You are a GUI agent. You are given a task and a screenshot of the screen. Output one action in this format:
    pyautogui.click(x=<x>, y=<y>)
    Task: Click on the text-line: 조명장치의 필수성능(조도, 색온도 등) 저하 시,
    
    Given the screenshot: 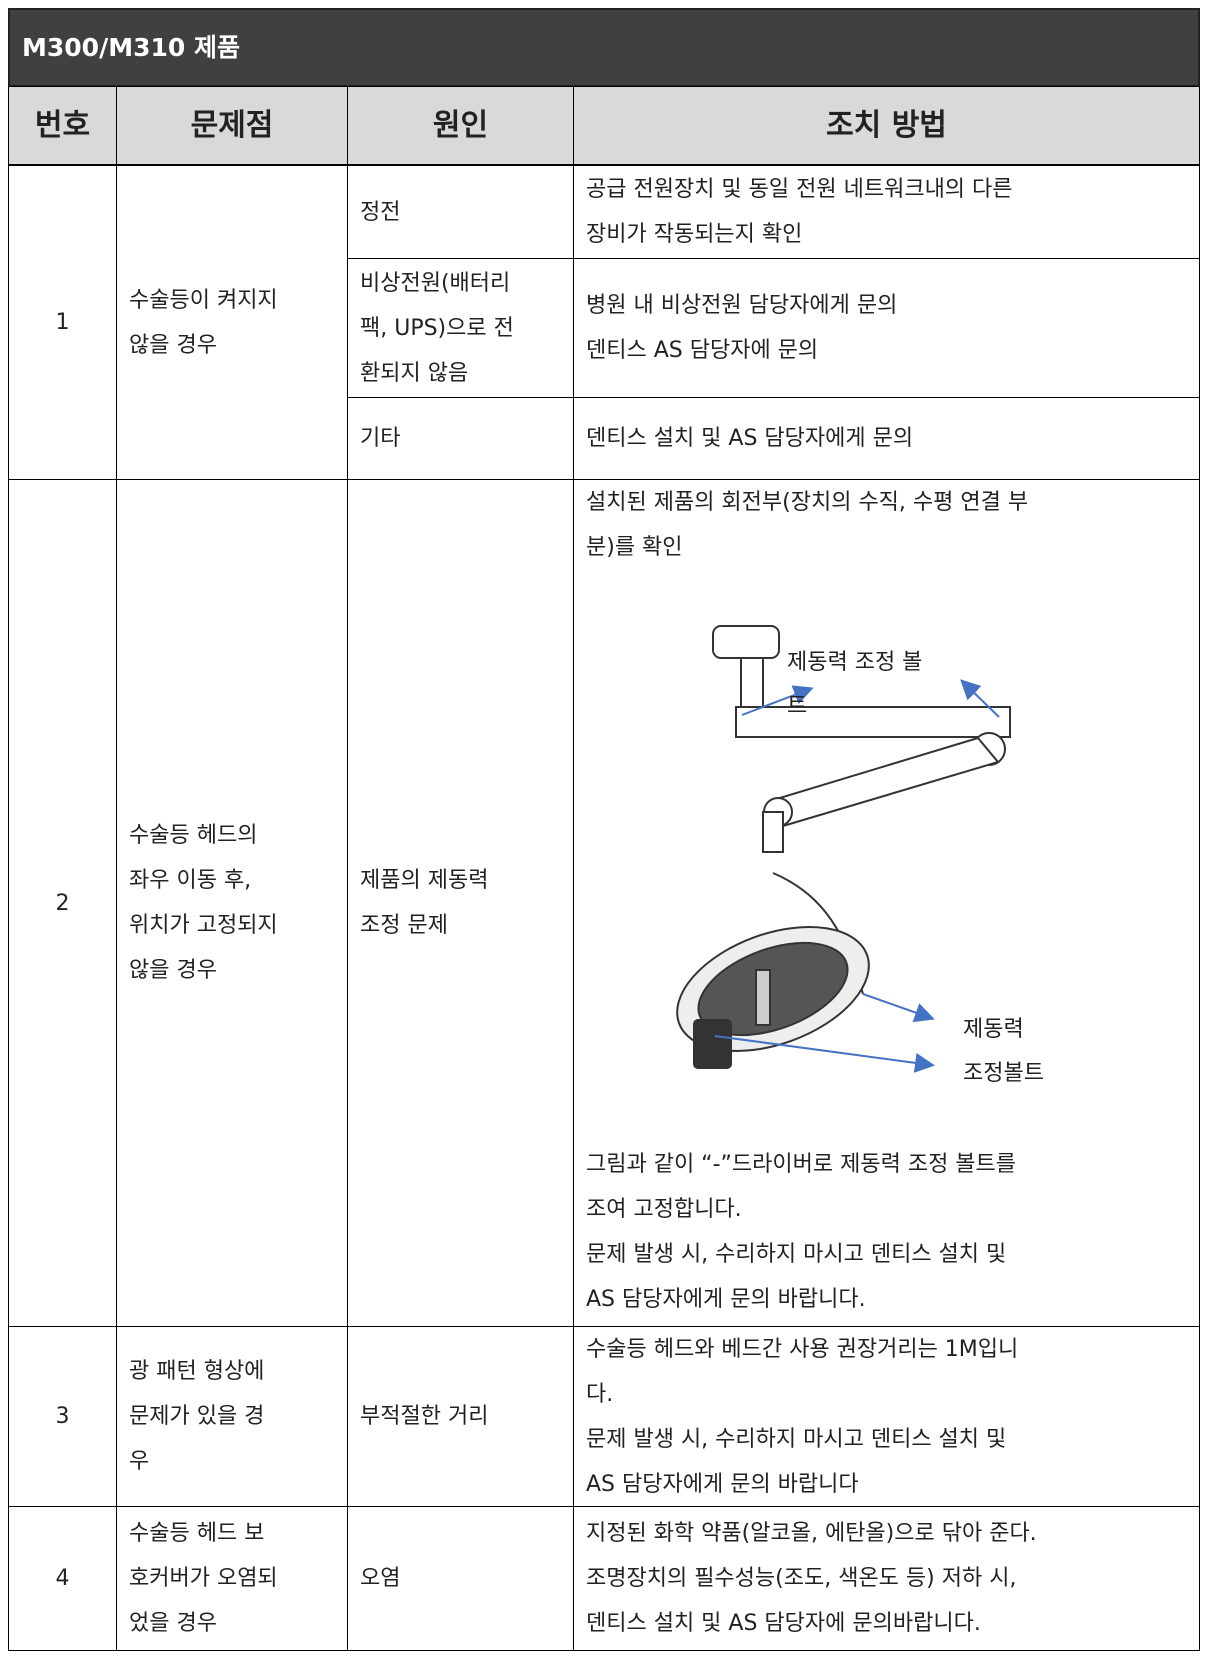 What is the action you would take?
    pyautogui.click(x=801, y=1578)
    